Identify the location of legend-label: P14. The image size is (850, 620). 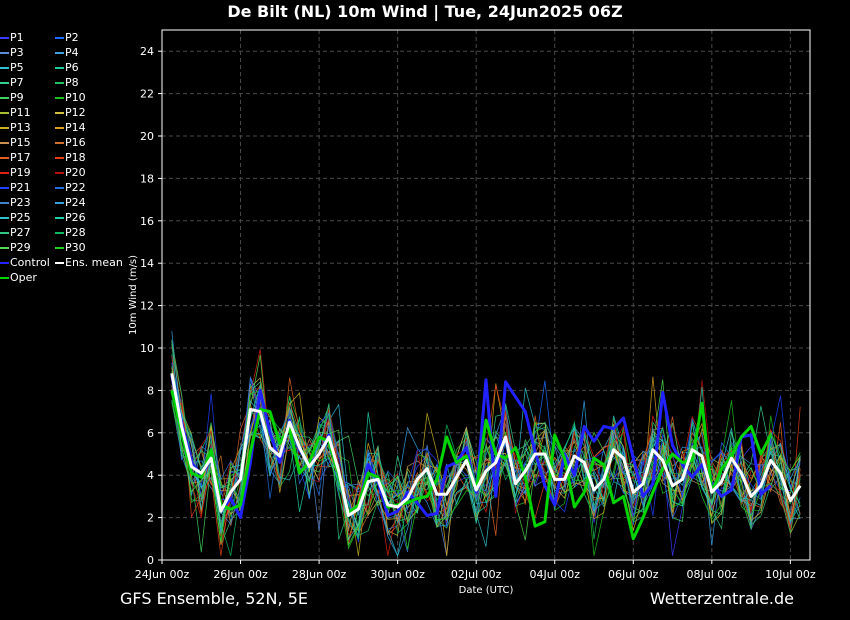
(75, 127).